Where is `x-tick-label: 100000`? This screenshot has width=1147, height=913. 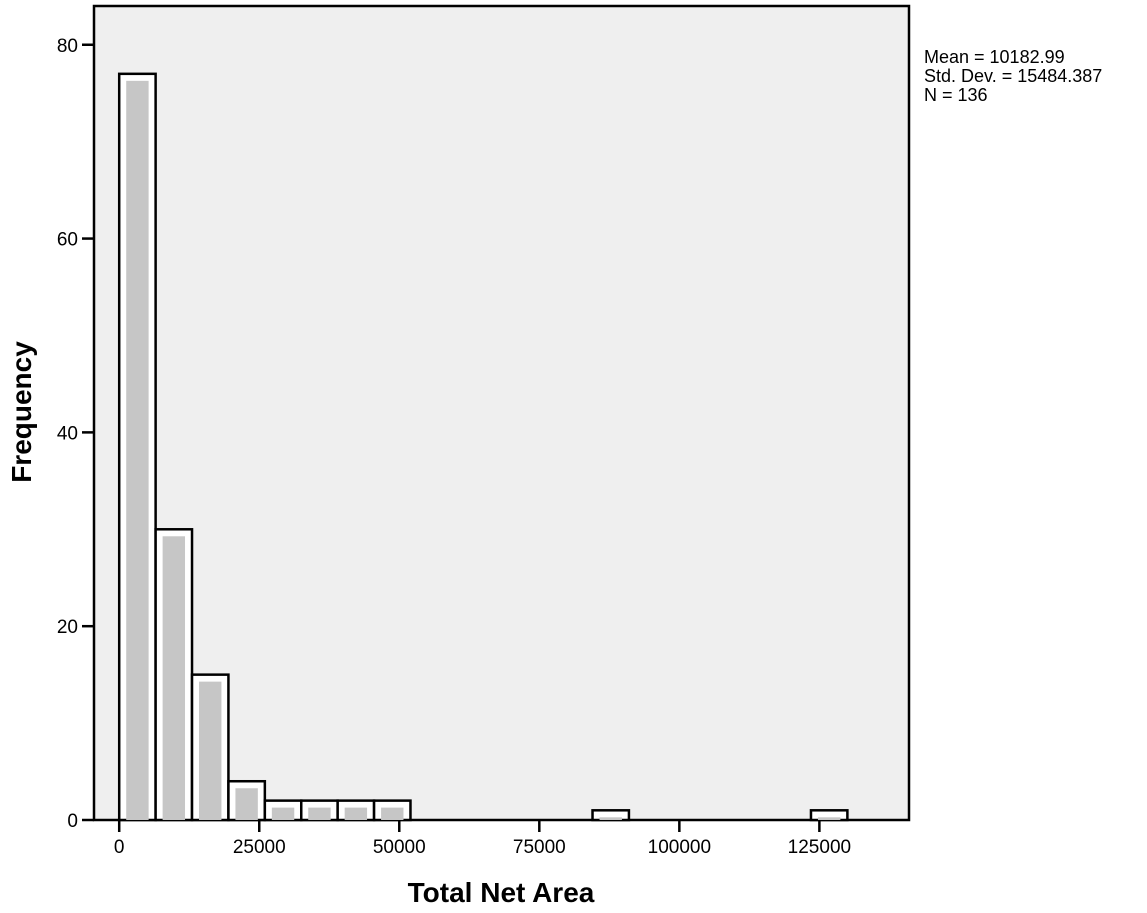
x-tick-label: 100000 is located at coordinates (679, 847).